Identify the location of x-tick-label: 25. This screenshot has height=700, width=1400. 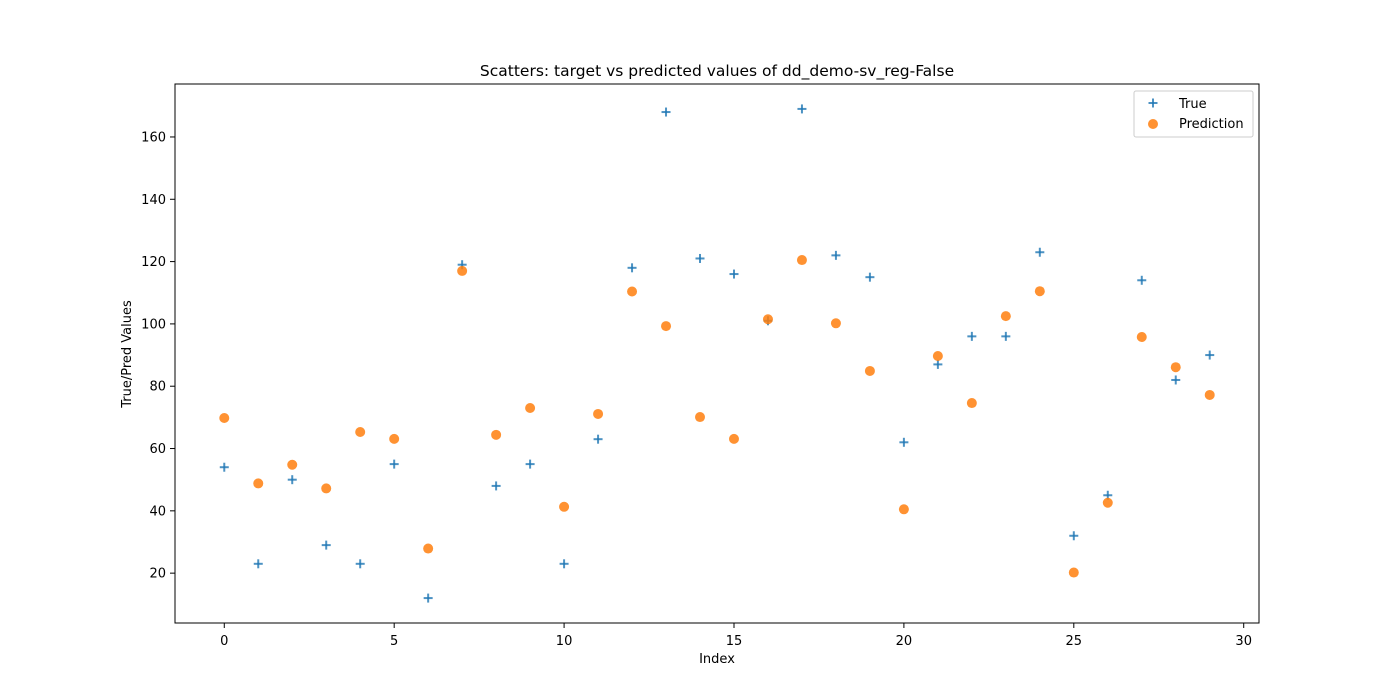
(1074, 641).